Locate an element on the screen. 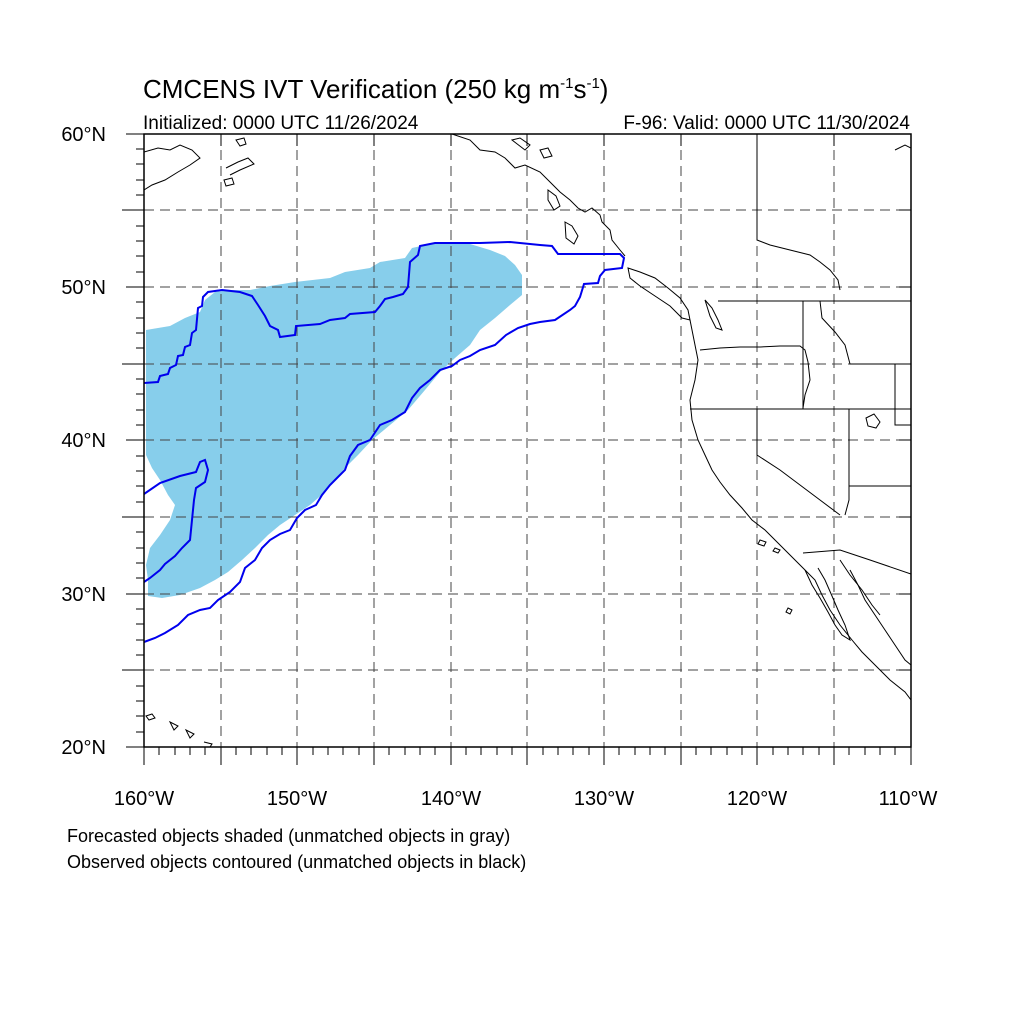 The width and height of the screenshot is (1024, 1024). lon-label-140w: 140°W is located at coordinates (451, 799).